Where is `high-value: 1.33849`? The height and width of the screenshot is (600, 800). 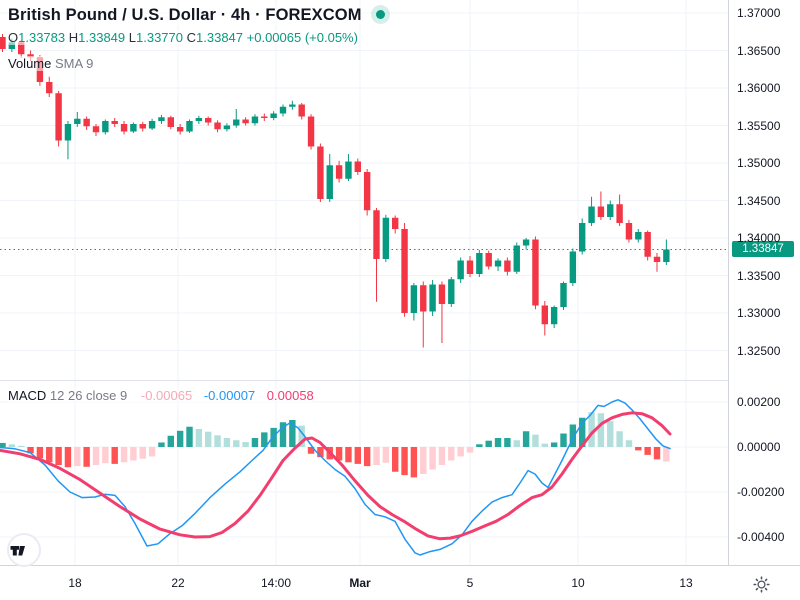
high-value: 1.33849 is located at coordinates (102, 37).